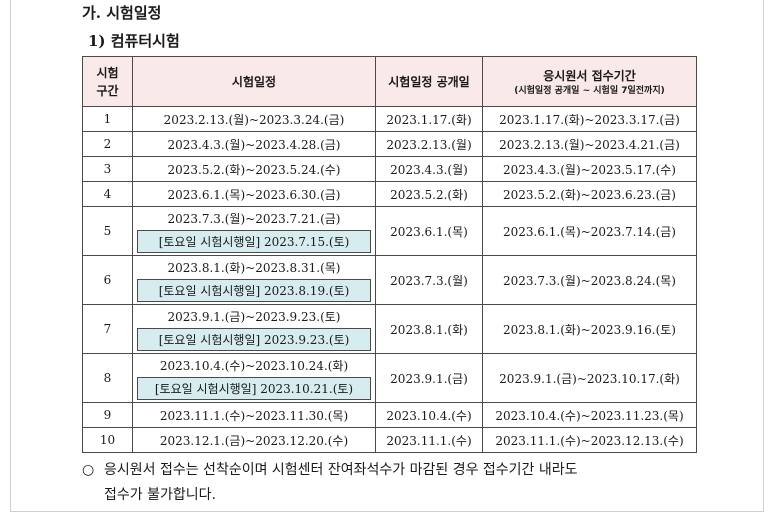 The image size is (773, 516). Describe the element at coordinates (107, 144) in the screenshot. I see `cell-number: 2` at that location.